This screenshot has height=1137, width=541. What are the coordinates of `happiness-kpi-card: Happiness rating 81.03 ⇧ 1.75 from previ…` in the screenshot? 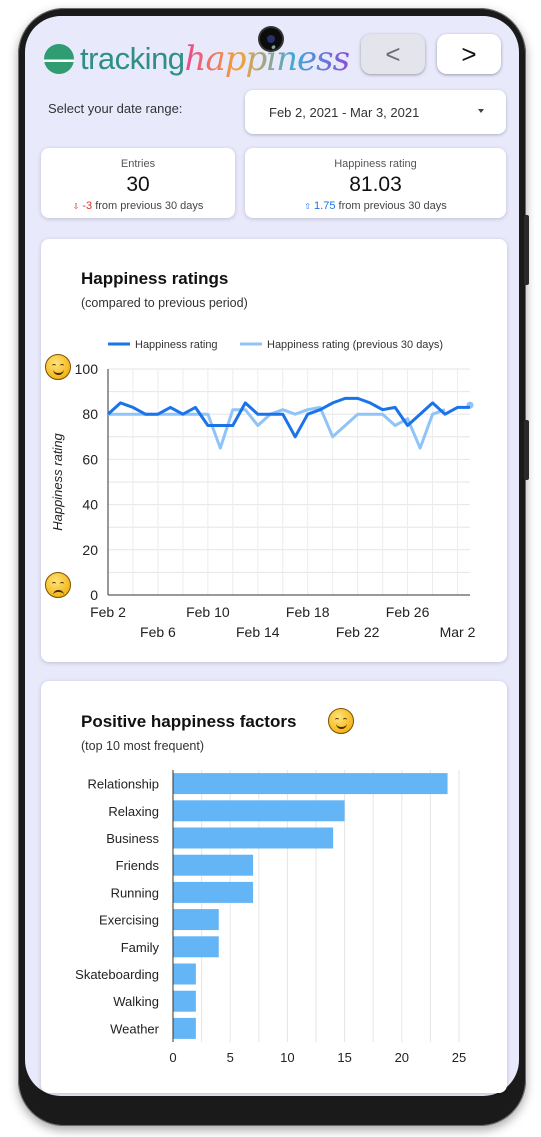 It's located at (375, 183).